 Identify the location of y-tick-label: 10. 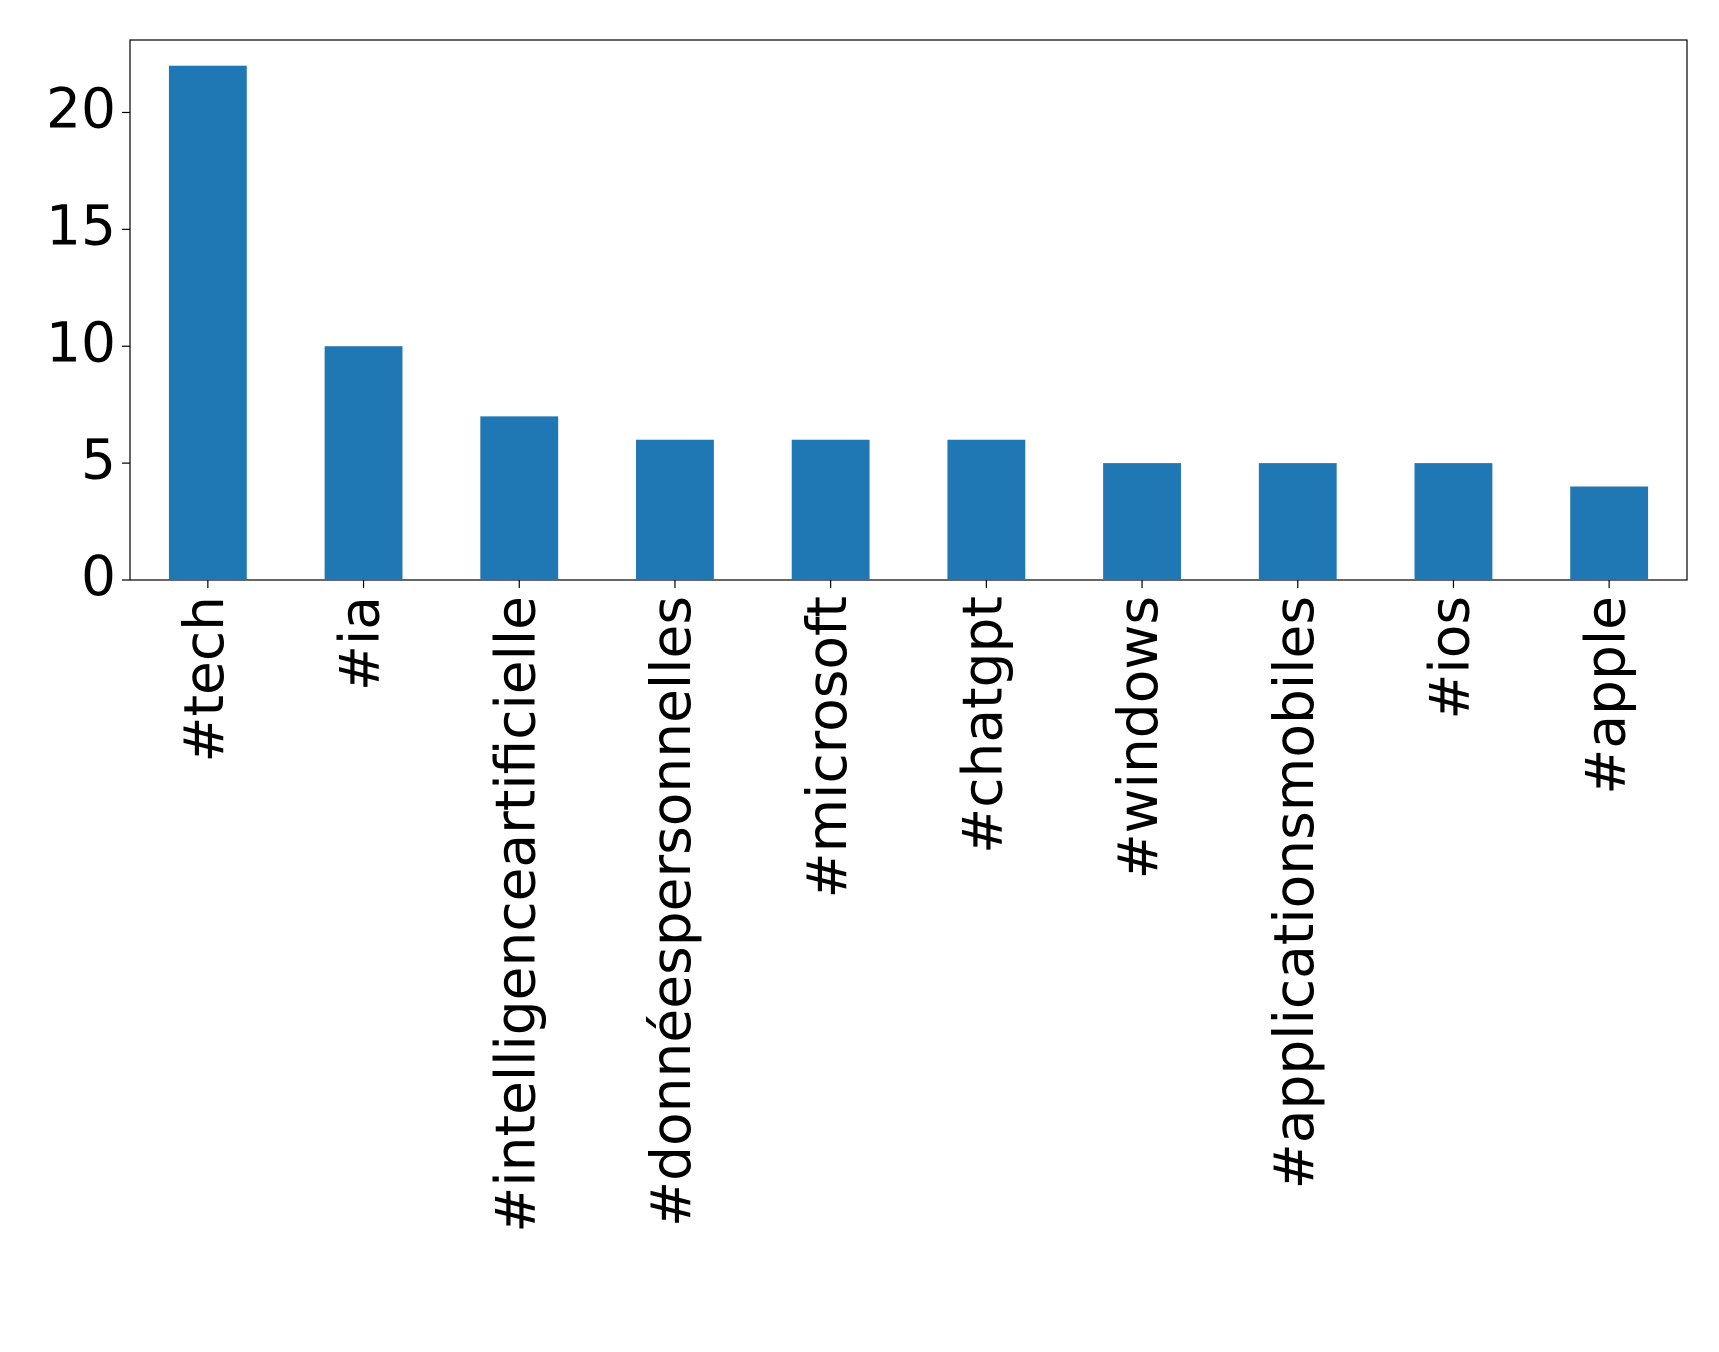
(81, 342).